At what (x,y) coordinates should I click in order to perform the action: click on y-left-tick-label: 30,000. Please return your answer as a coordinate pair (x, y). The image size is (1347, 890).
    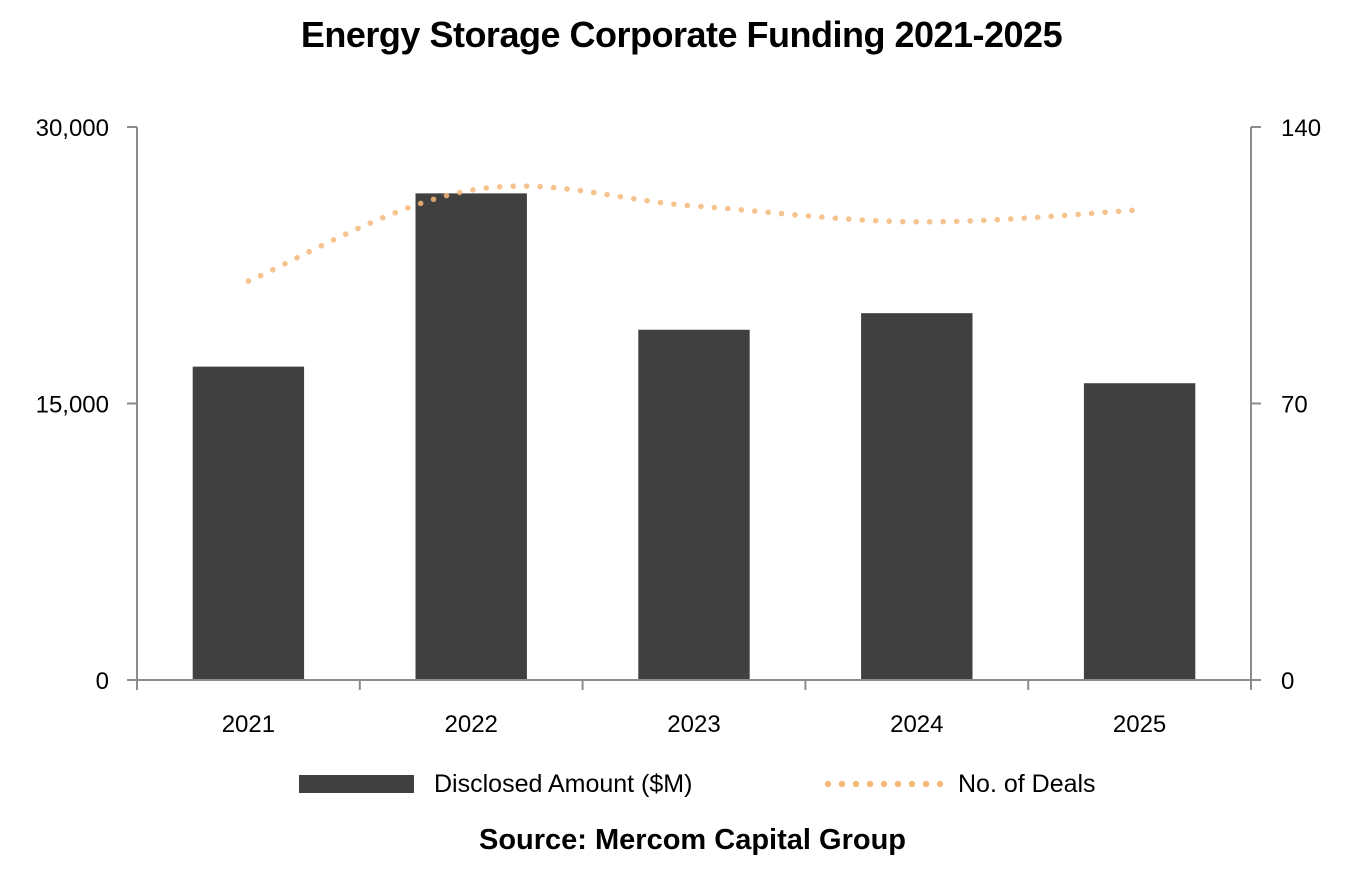
    Looking at the image, I should click on (72, 128).